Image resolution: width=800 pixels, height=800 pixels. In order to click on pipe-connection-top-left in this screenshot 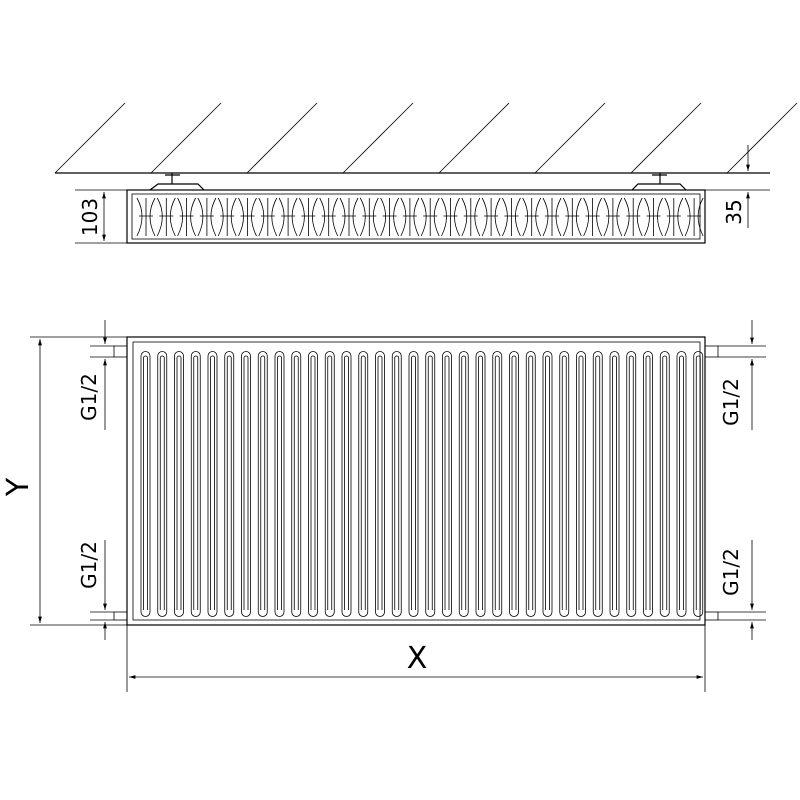, I will do `click(120, 351)`.